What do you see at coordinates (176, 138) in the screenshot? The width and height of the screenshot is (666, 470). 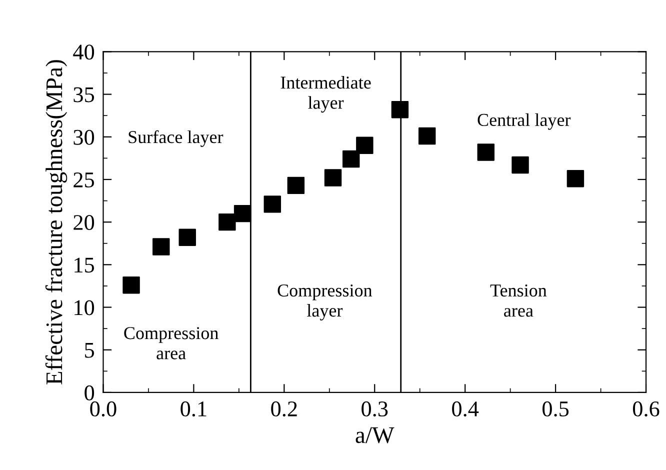 I see `annotation: Surface layer` at bounding box center [176, 138].